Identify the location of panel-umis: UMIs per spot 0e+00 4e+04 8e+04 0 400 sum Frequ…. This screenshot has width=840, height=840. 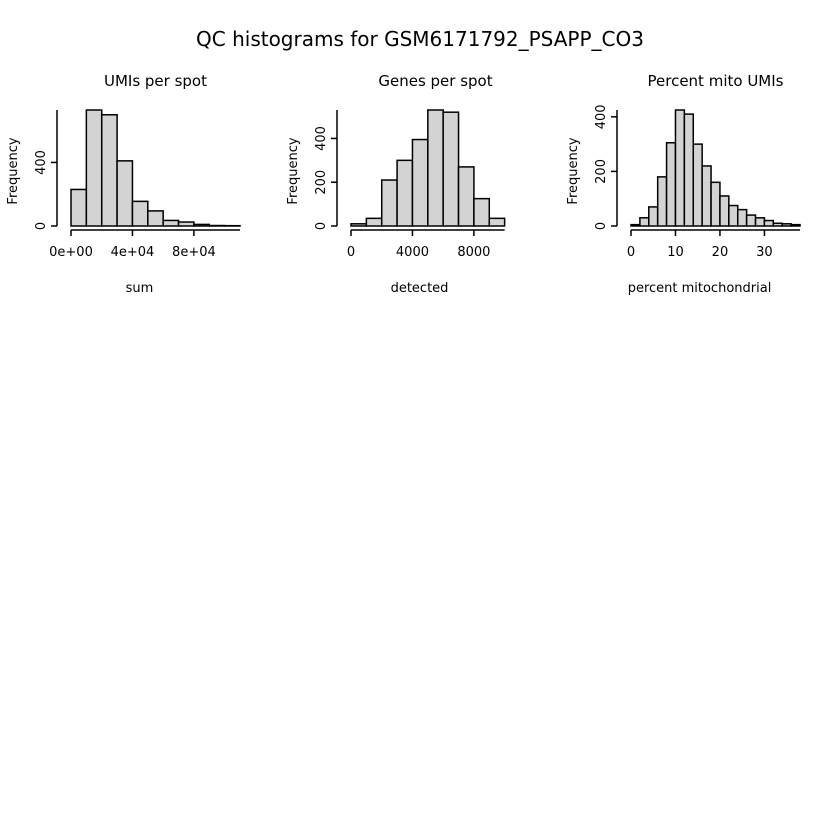
(123, 184).